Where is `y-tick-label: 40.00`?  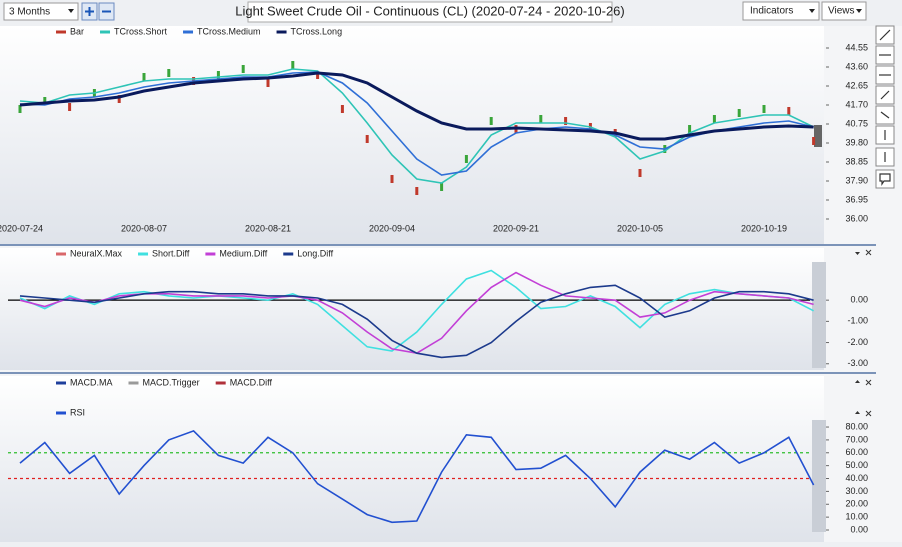
y-tick-label: 40.00 is located at coordinates (856, 478).